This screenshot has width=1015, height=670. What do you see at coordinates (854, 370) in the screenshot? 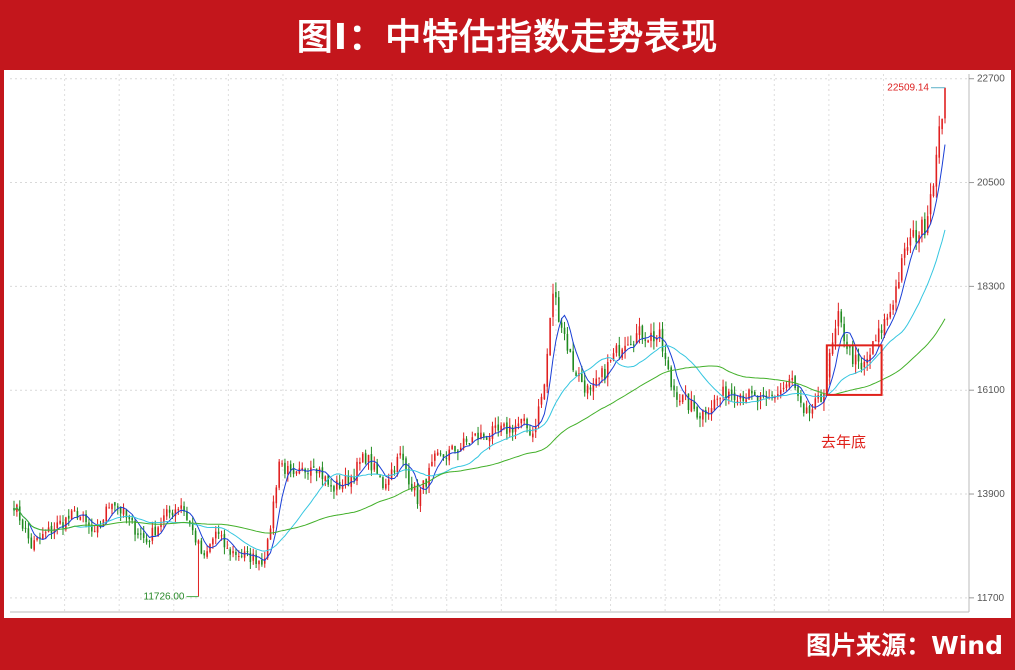
I see `year-end-highlight-box` at bounding box center [854, 370].